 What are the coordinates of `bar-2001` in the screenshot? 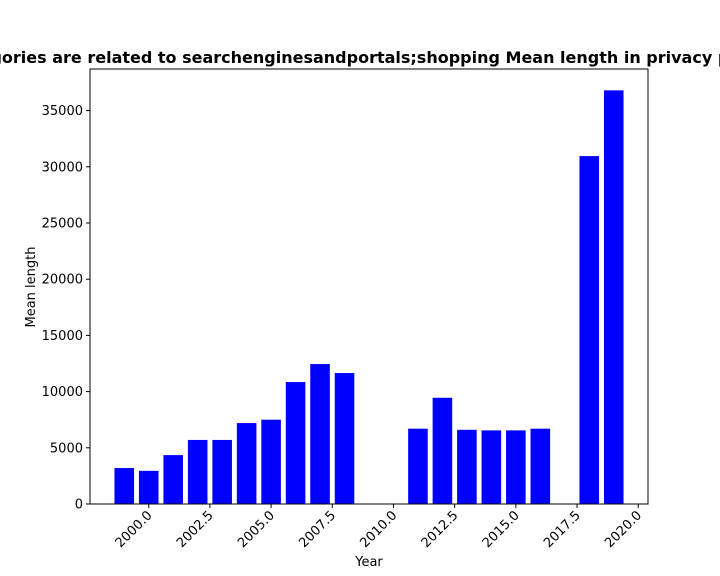 It's located at (173, 479).